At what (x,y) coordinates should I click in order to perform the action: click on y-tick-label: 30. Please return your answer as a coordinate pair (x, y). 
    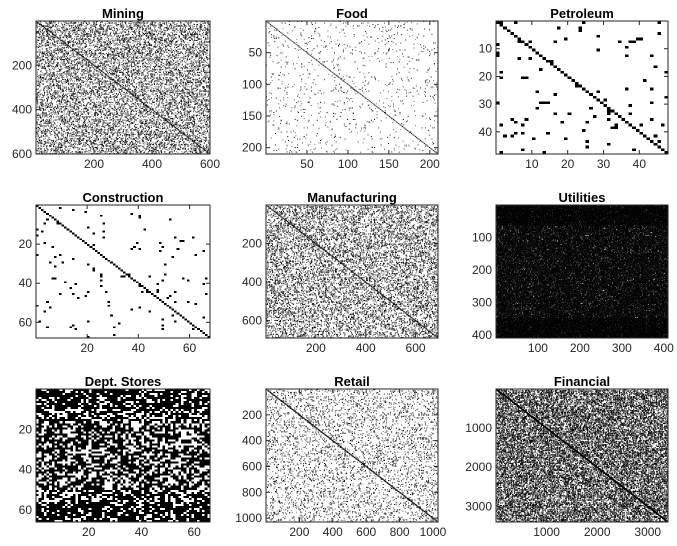
    Looking at the image, I should click on (486, 104).